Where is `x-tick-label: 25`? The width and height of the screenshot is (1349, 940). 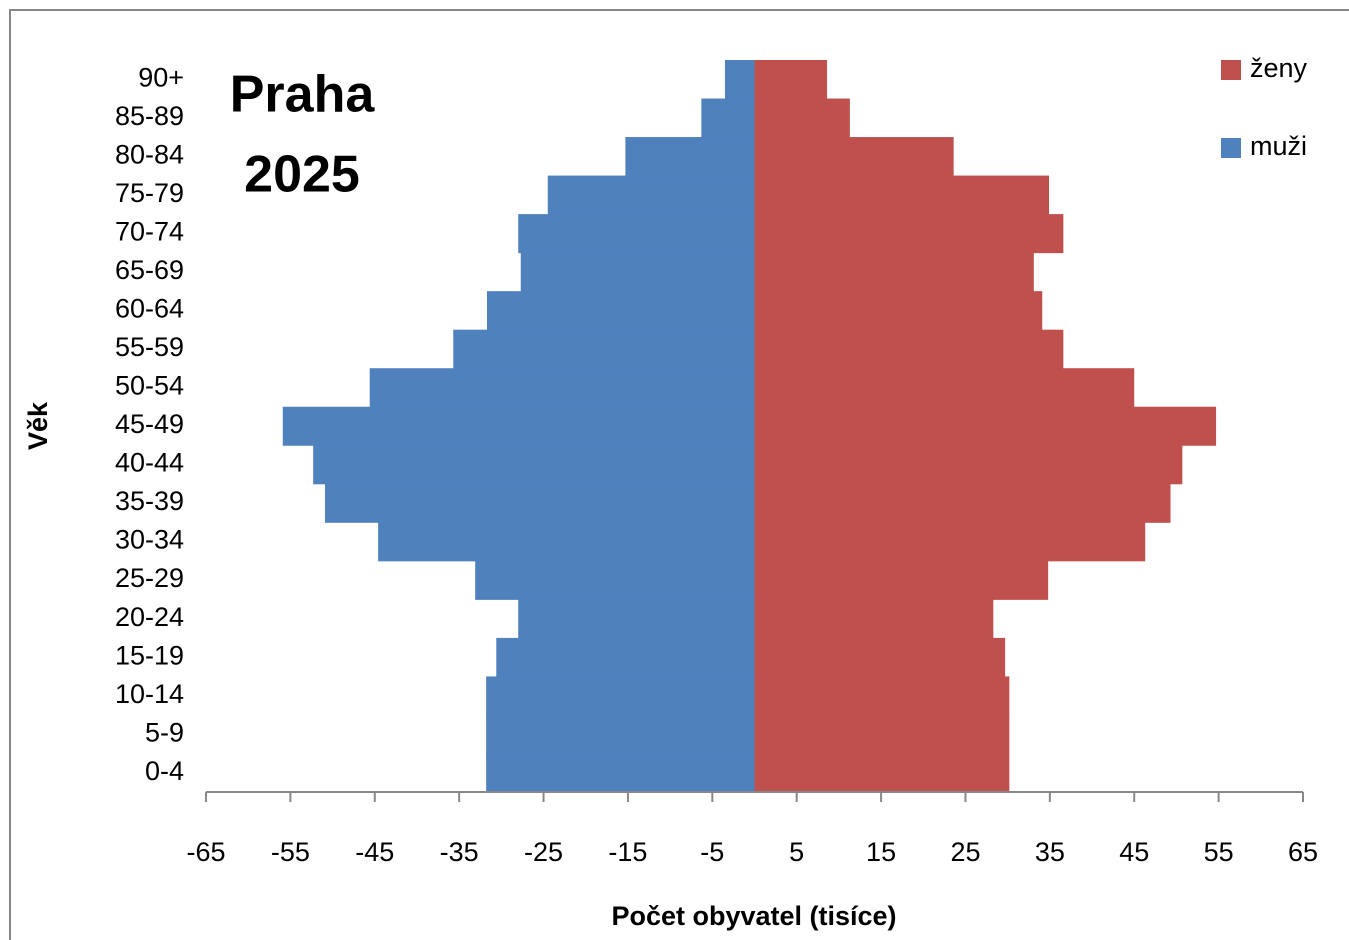
x-tick-label: 25 is located at coordinates (965, 852).